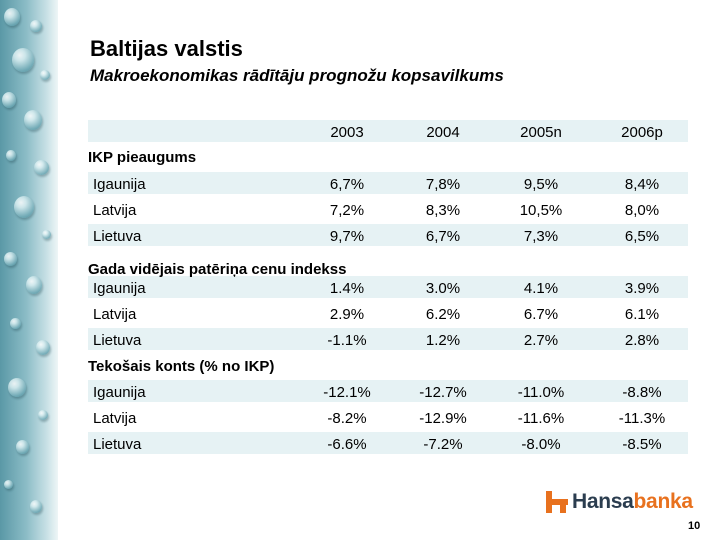 Image resolution: width=720 pixels, height=540 pixels. Describe the element at coordinates (29, 270) in the screenshot. I see `decorative-water-strip` at that location.